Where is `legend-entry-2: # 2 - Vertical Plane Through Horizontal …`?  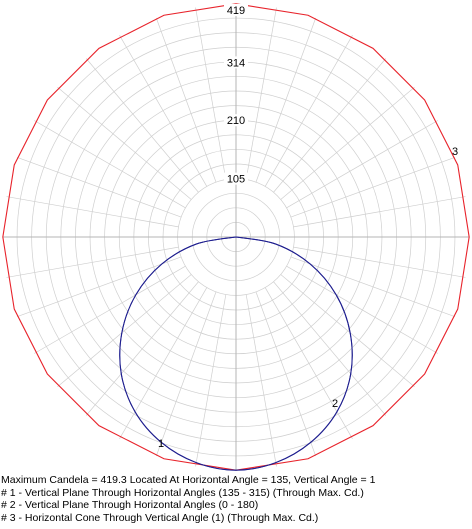 legend-entry-2: # 2 - Vertical Plane Through Horizontal … is located at coordinates (130, 505).